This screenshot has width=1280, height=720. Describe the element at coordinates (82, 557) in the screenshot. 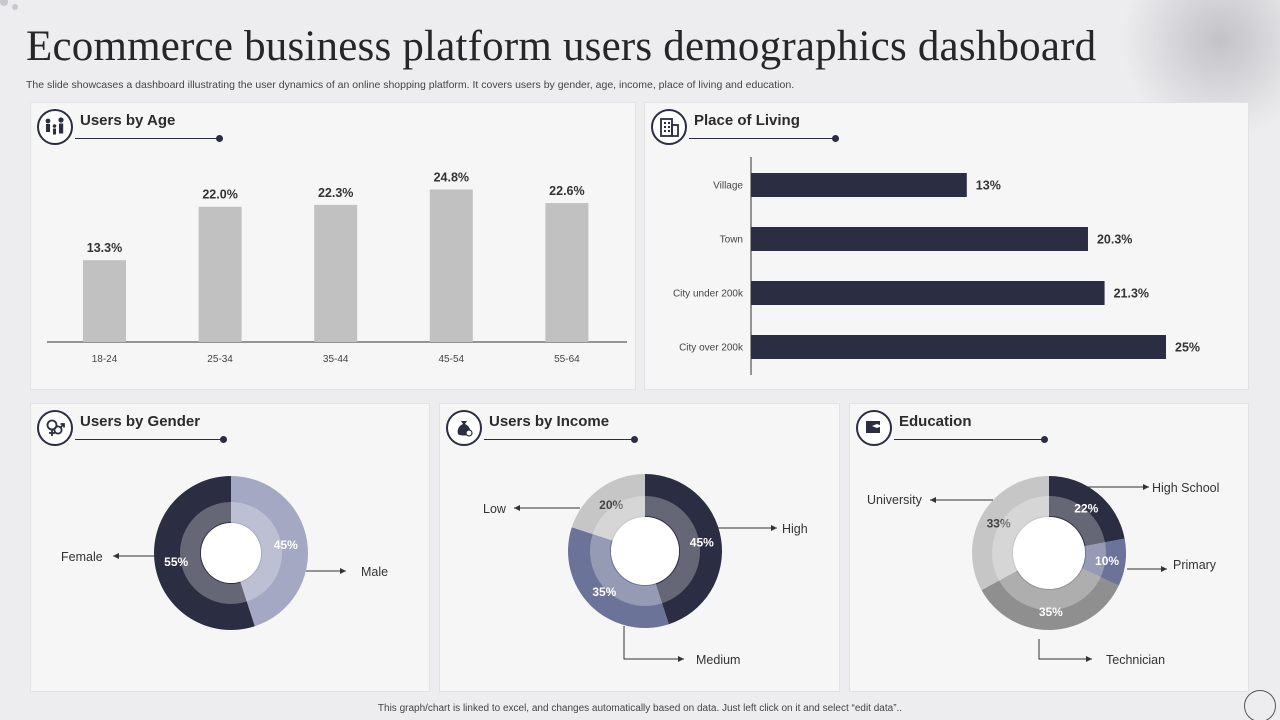

I see `gender-legend-label: Female` at that location.